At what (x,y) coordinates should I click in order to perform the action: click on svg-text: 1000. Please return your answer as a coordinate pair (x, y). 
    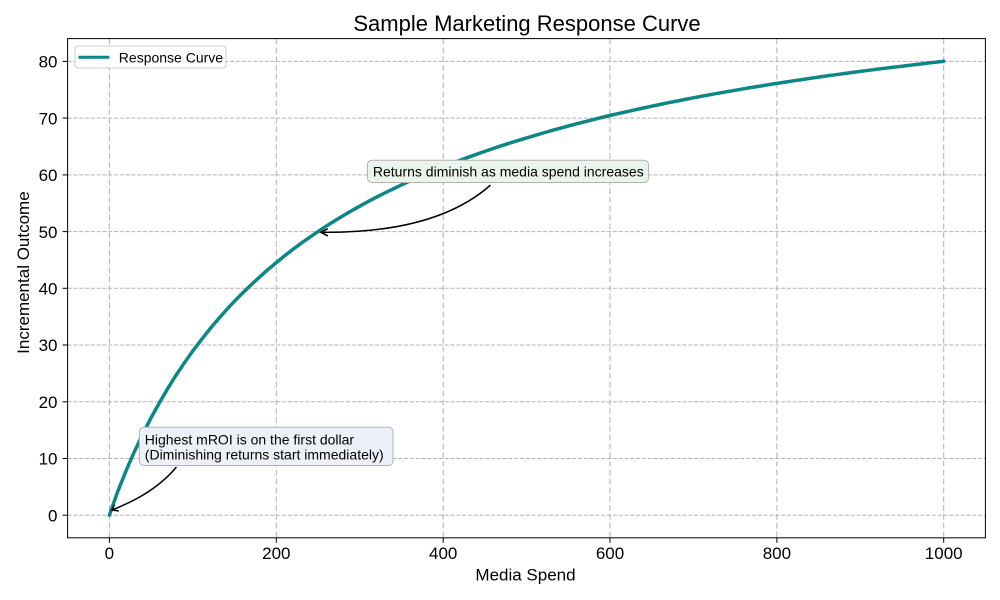
    Looking at the image, I should click on (944, 553).